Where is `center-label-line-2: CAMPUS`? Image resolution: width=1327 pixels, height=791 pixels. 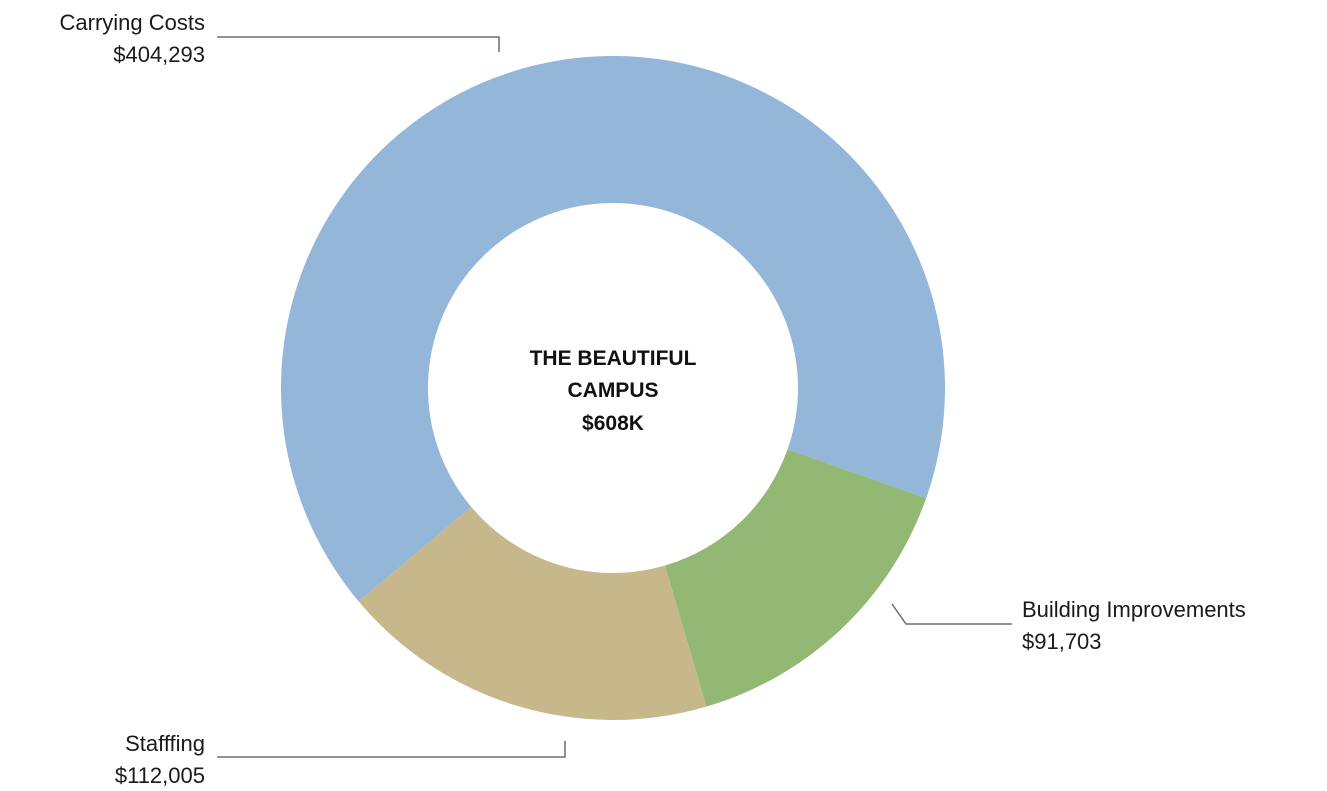 center-label-line-2: CAMPUS is located at coordinates (612, 390).